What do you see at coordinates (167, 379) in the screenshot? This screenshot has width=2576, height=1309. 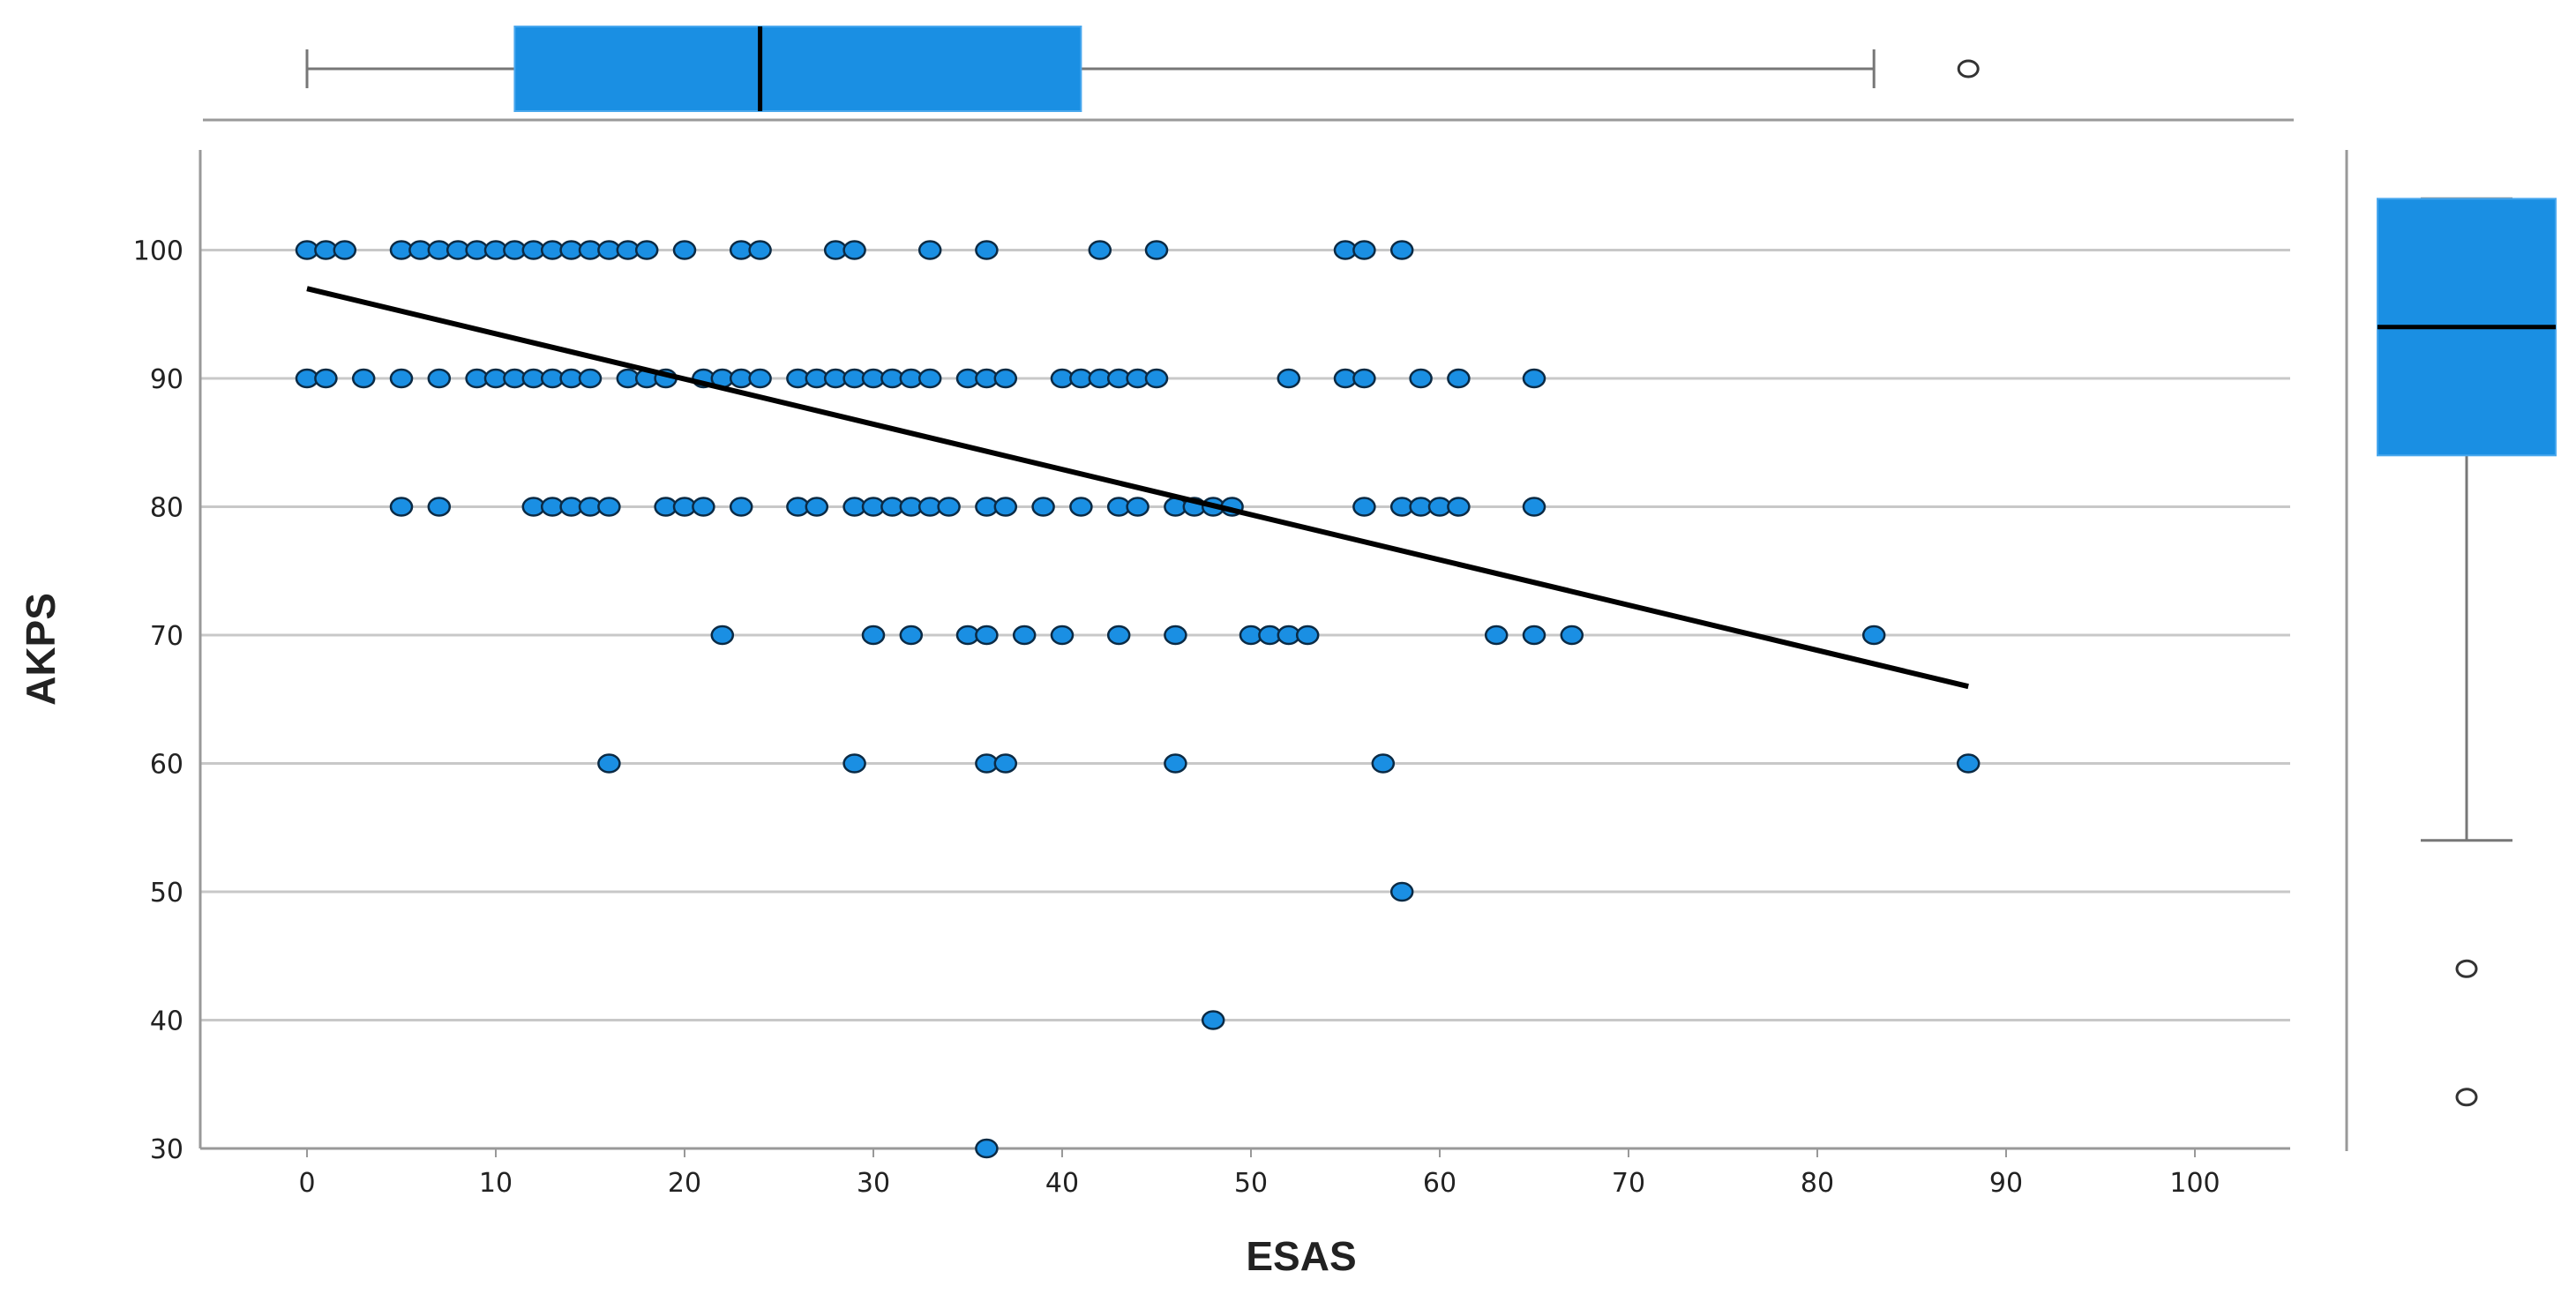 I see `y-tick-label: 90` at bounding box center [167, 379].